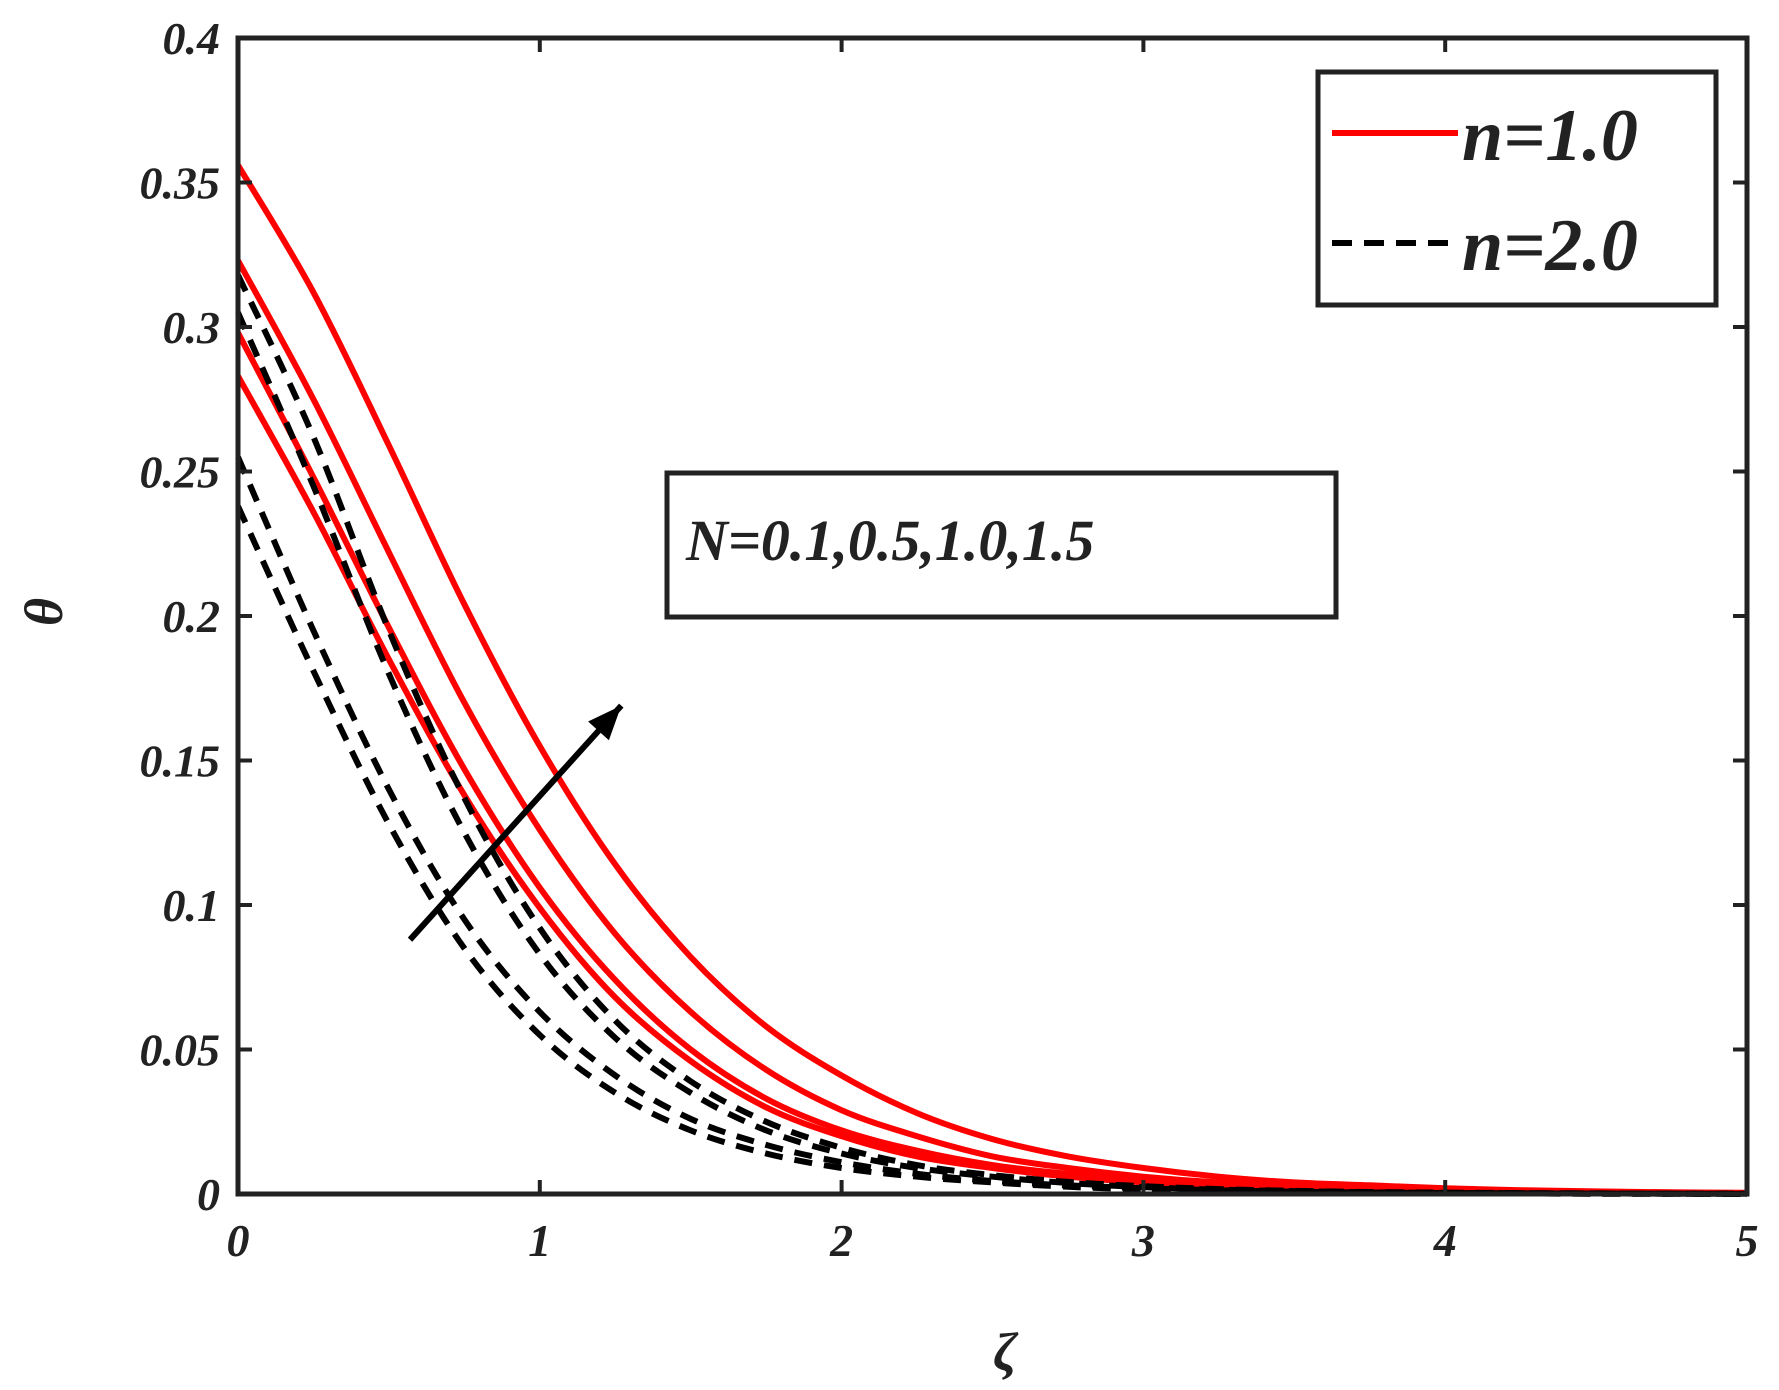 The height and width of the screenshot is (1390, 1779). What do you see at coordinates (208, 1194) in the screenshot?
I see `y-tick-label: 0` at bounding box center [208, 1194].